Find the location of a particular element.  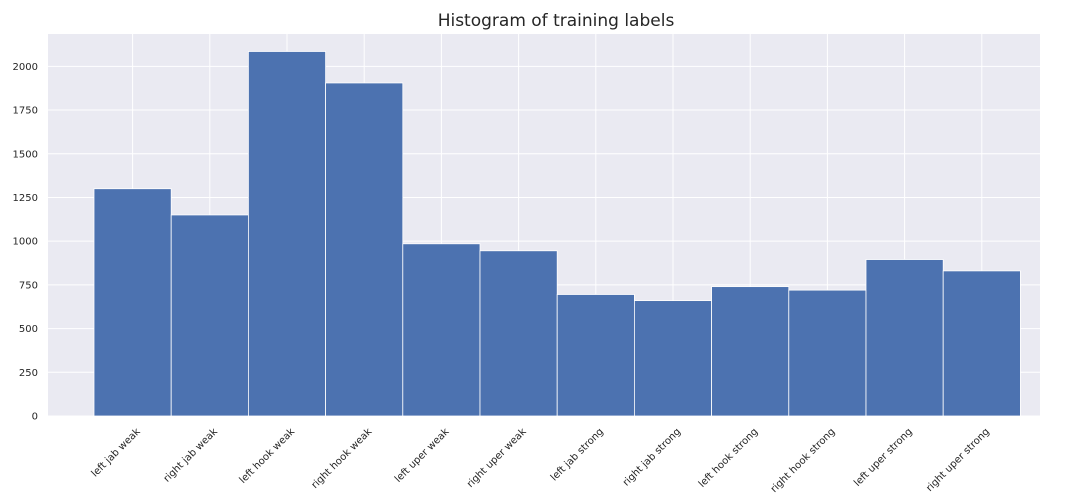

y-tick-label: 250 is located at coordinates (28, 373).